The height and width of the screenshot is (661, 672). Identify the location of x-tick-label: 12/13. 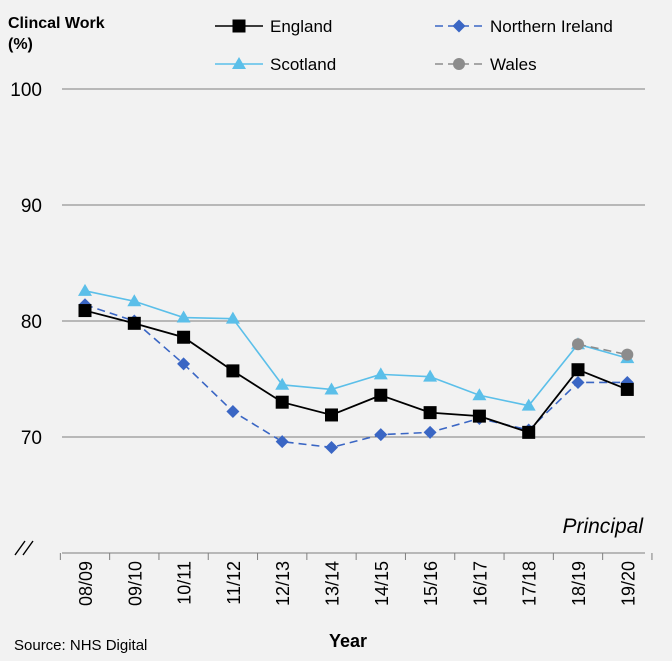
(283, 583).